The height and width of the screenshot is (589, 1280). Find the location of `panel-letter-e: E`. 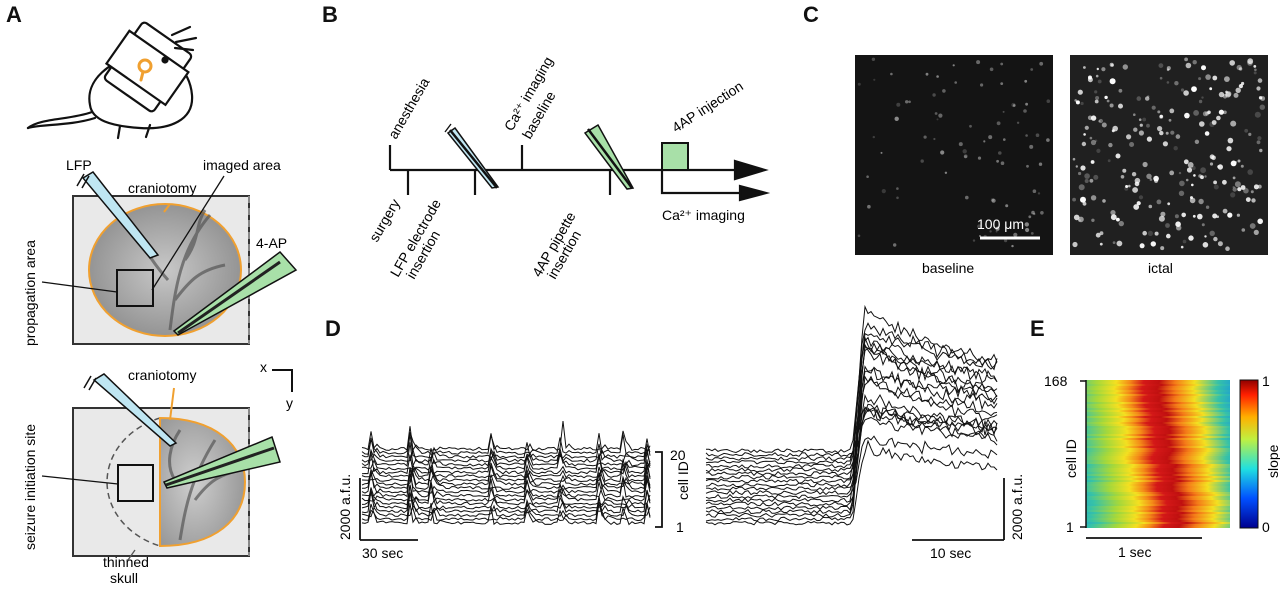

panel-letter-e: E is located at coordinates (1037, 328).